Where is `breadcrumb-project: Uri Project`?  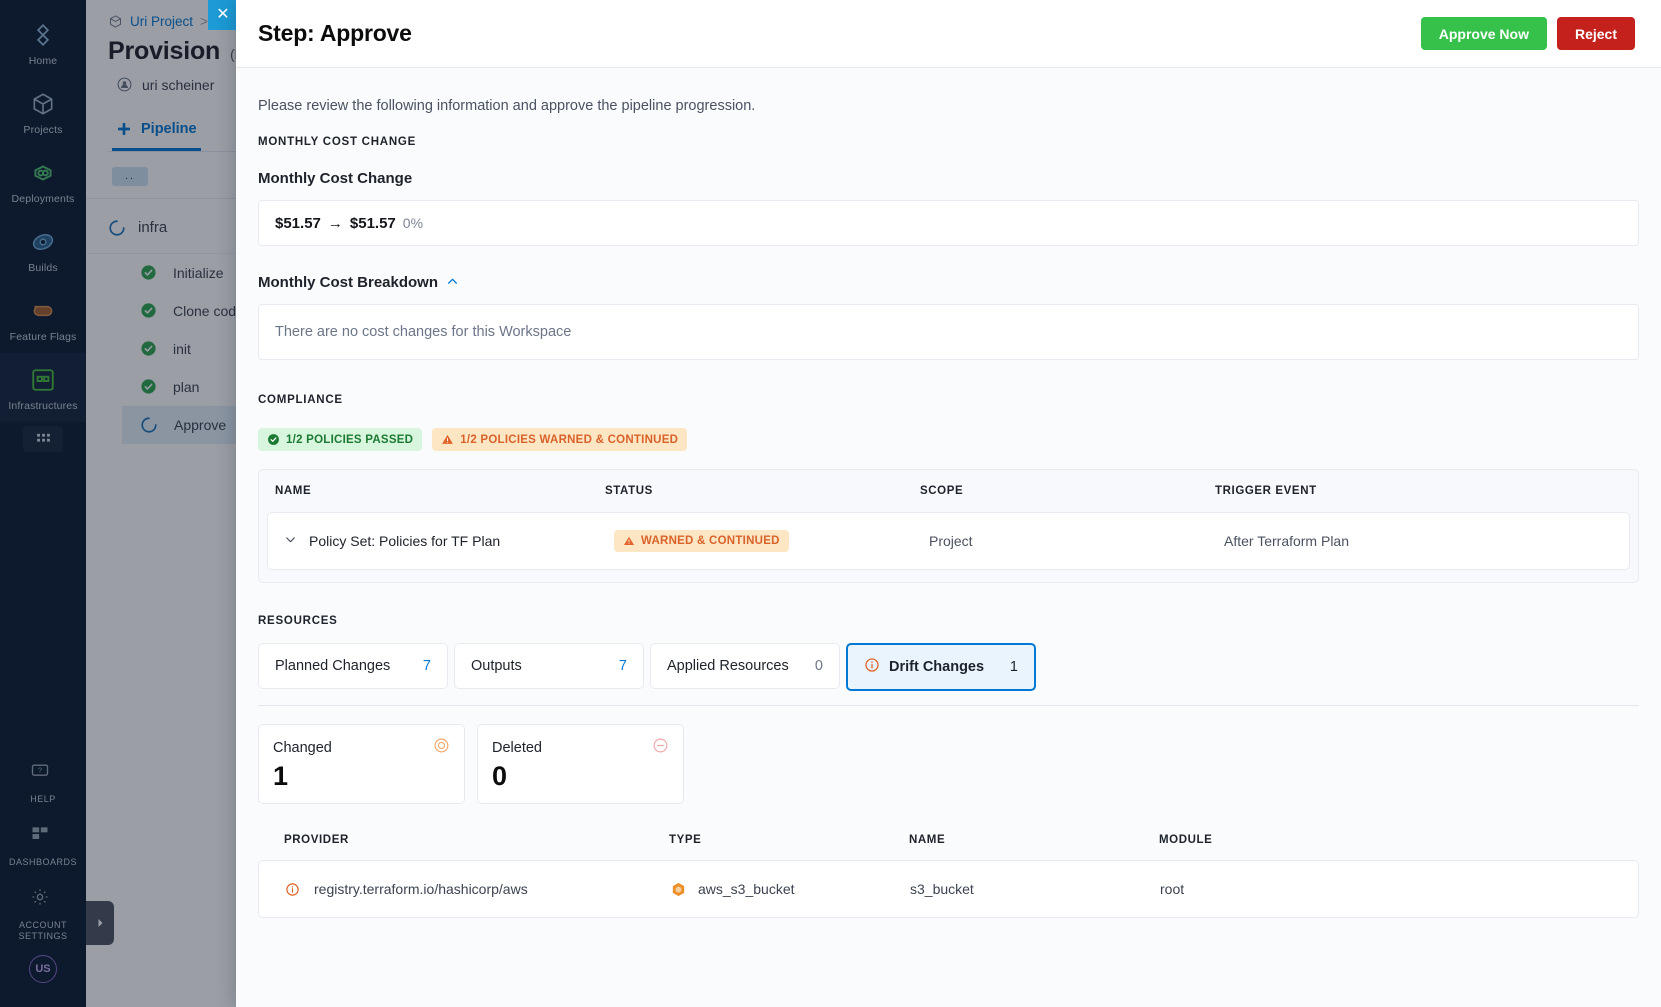
breadcrumb-project: Uri Project is located at coordinates (162, 21).